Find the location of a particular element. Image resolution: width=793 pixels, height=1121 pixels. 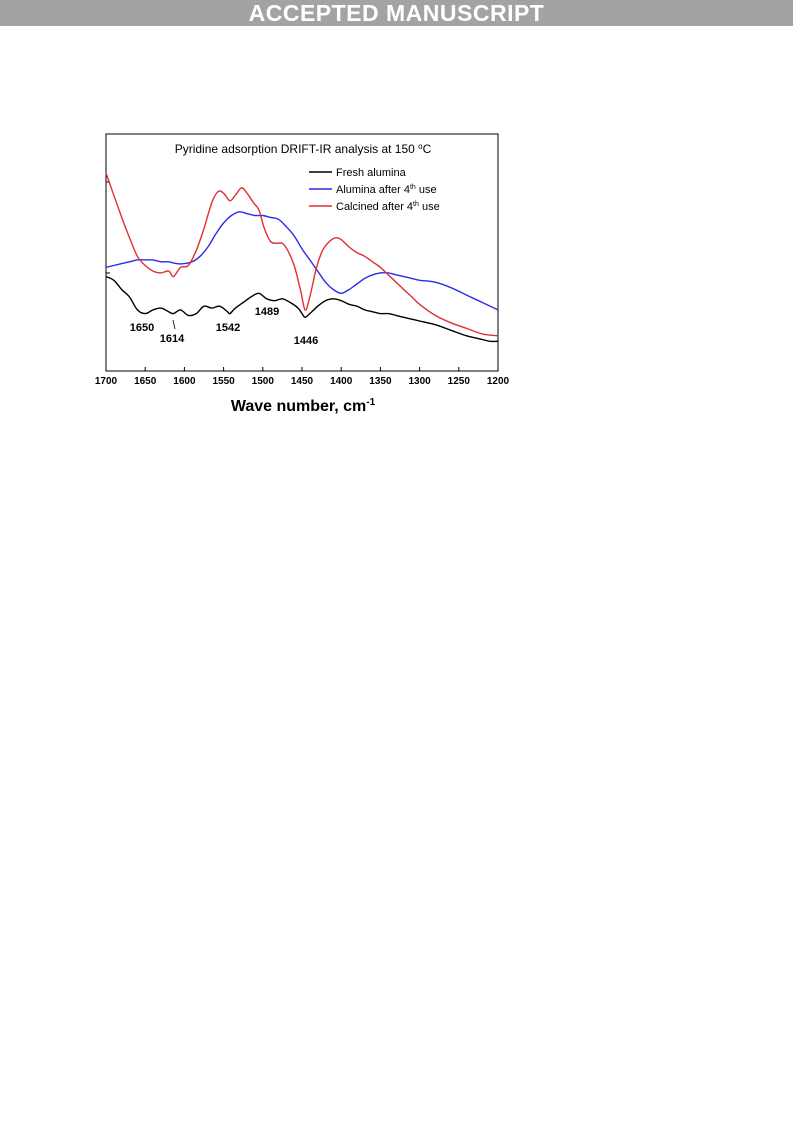

series-line-fresh-alumina is located at coordinates (302, 309).